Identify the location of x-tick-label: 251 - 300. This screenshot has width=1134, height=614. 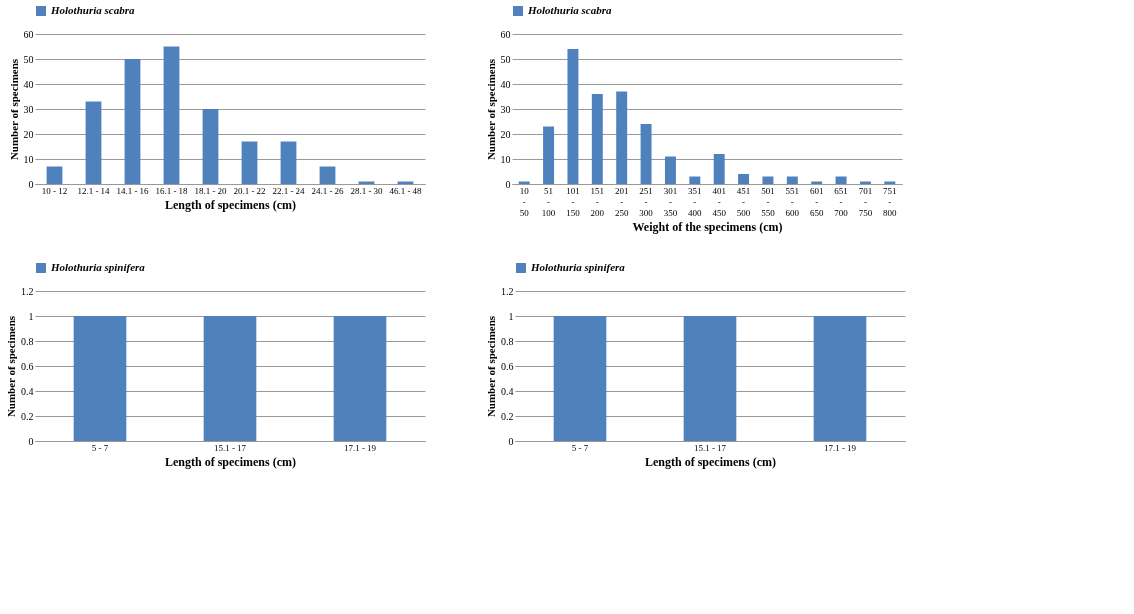
(646, 201).